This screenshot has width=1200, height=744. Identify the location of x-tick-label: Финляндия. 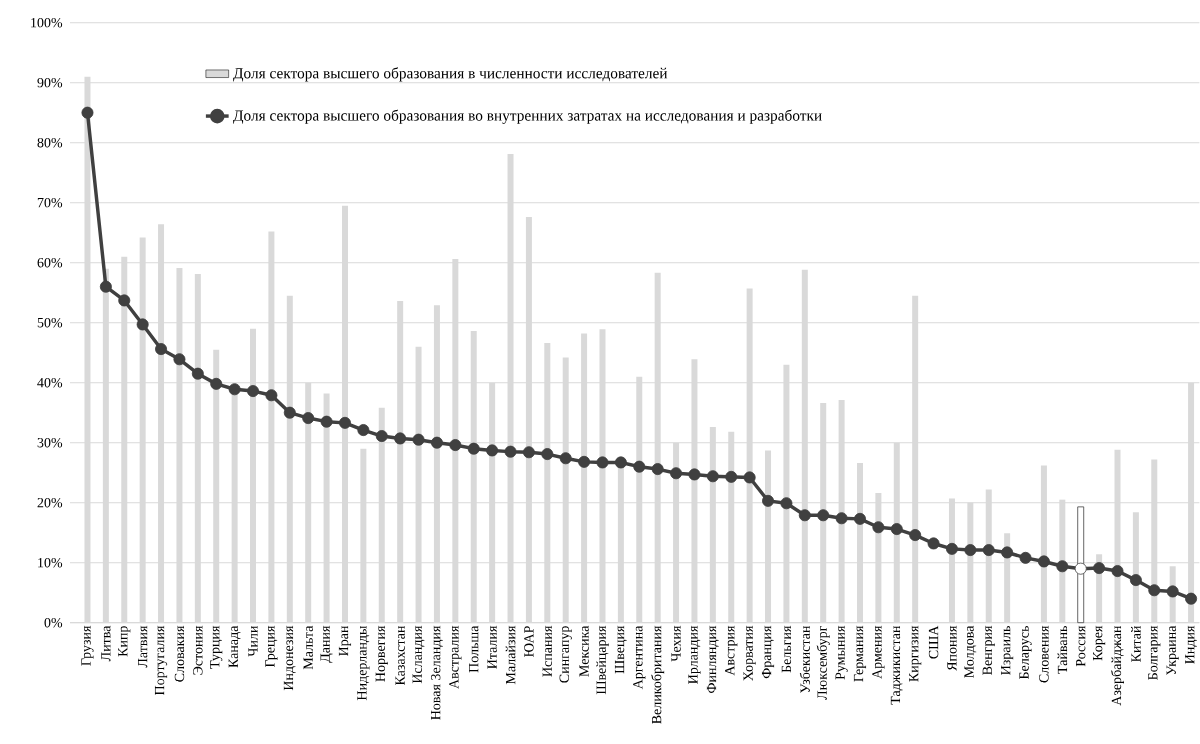
(712, 659).